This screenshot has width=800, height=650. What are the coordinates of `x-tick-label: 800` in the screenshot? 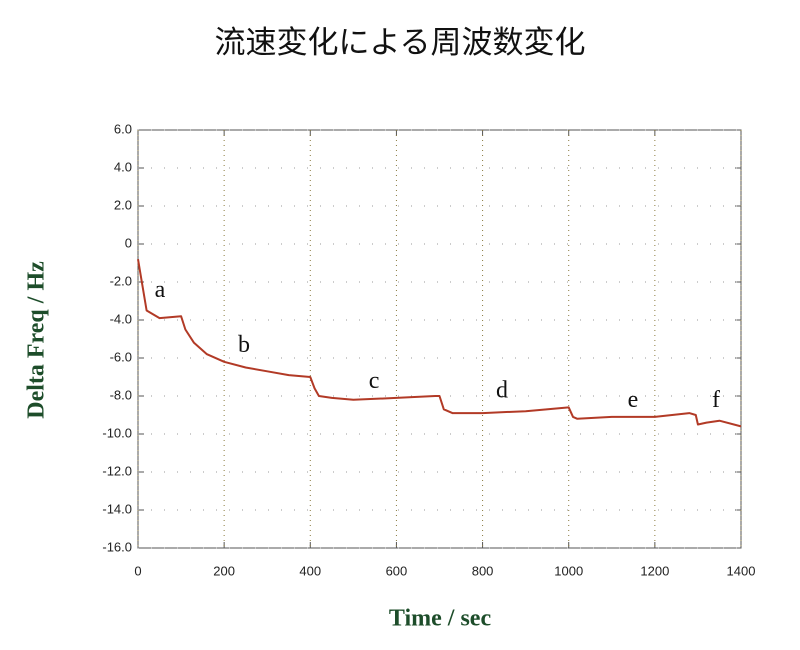 It's located at (483, 570).